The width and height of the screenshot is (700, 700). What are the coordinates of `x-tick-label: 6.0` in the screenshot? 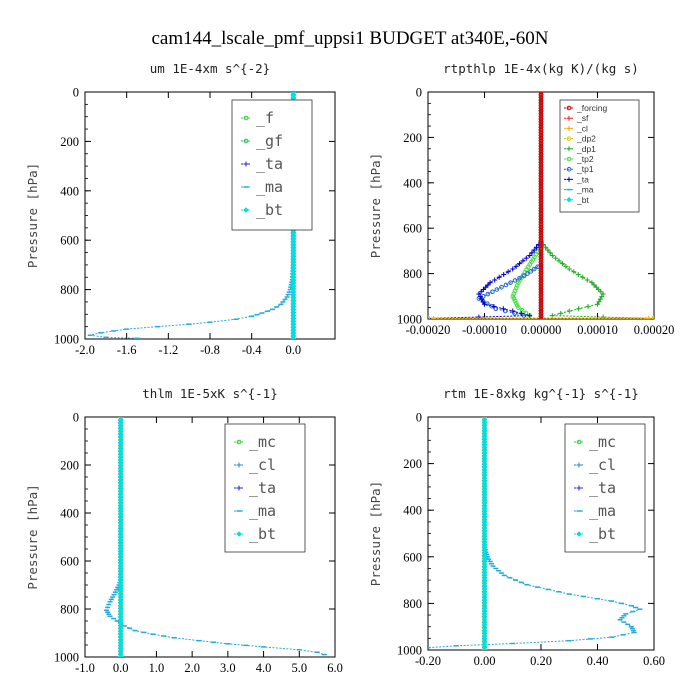 It's located at (335, 668).